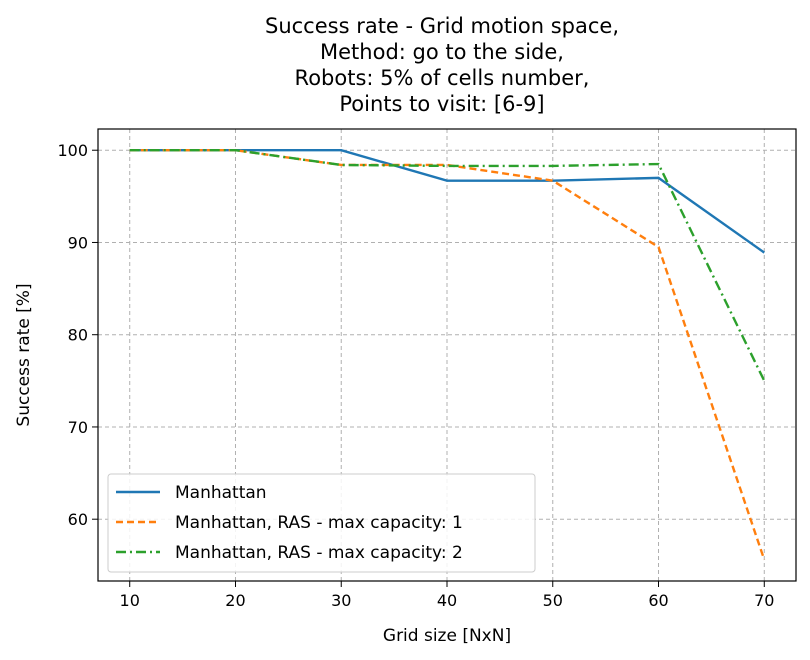  Describe the element at coordinates (764, 600) in the screenshot. I see `x-tick-label: 70` at that location.